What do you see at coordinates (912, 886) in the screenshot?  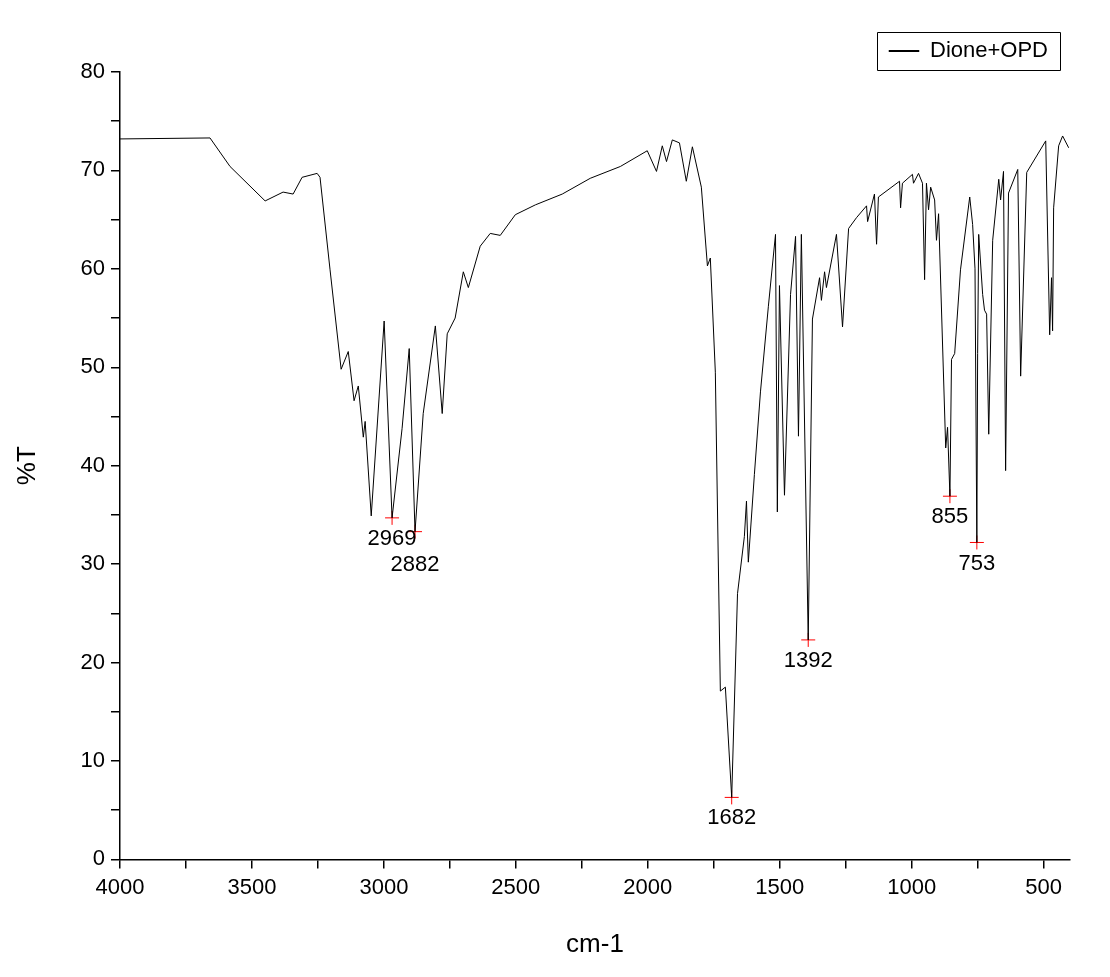 I see `x-tick-label: 1000` at bounding box center [912, 886].